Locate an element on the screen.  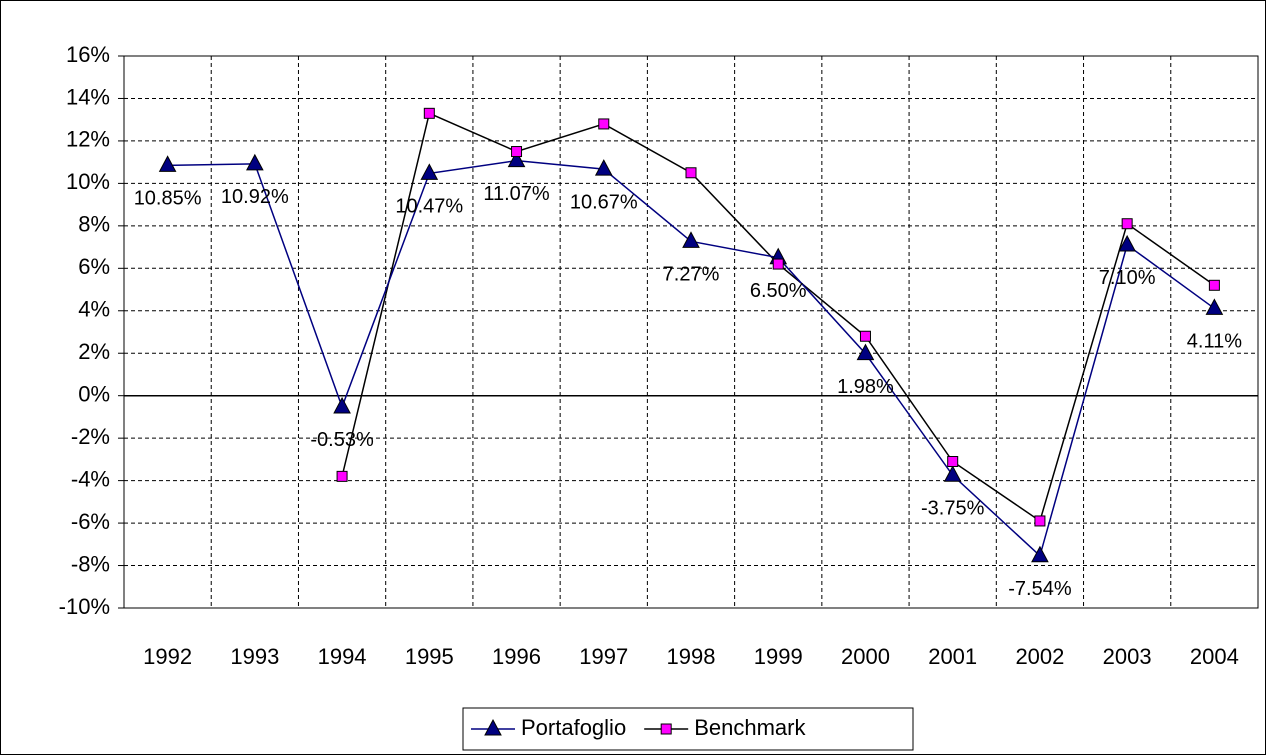
x-tick-label: 1998 is located at coordinates (691, 656).